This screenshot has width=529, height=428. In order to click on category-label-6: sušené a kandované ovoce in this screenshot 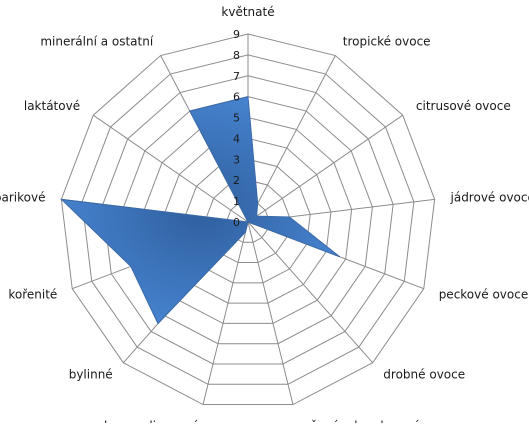, I will do `click(378, 421)`.